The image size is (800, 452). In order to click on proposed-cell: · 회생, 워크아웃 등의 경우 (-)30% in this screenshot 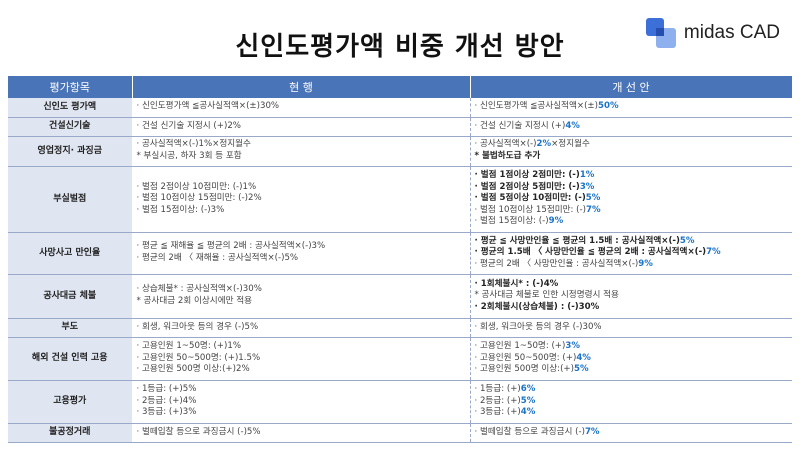, I will do `click(631, 328)`.